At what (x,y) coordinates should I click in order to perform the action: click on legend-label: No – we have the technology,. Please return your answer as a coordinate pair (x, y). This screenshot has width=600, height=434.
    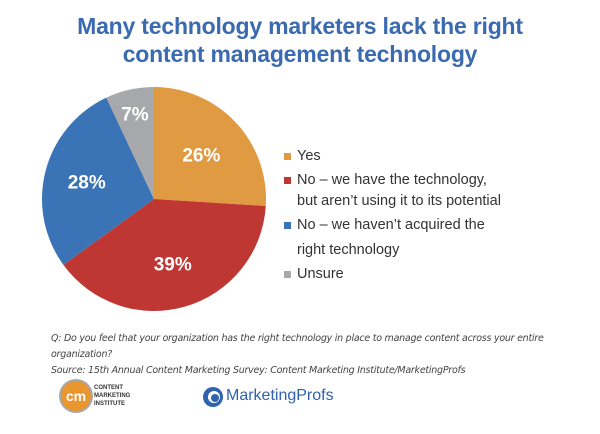
    Looking at the image, I should click on (392, 180).